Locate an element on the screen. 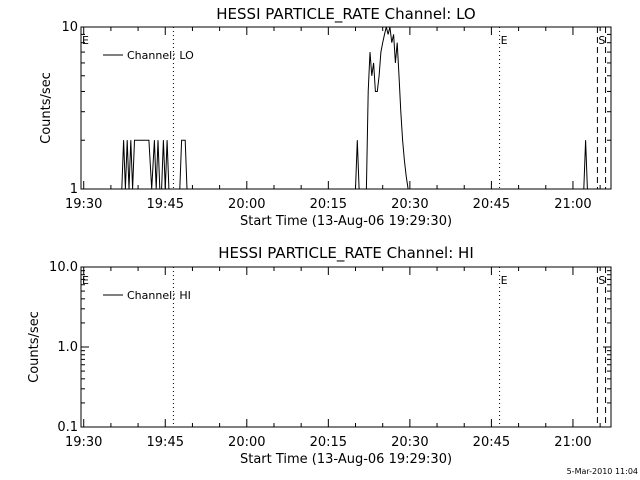  date-stamp: 5-Mar-2010 11:04 is located at coordinates (602, 471).